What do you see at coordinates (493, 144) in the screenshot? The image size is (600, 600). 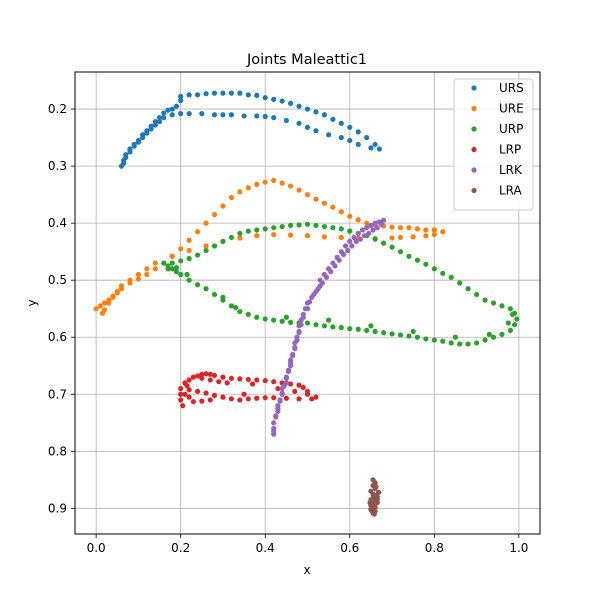 I see `legend-box` at bounding box center [493, 144].